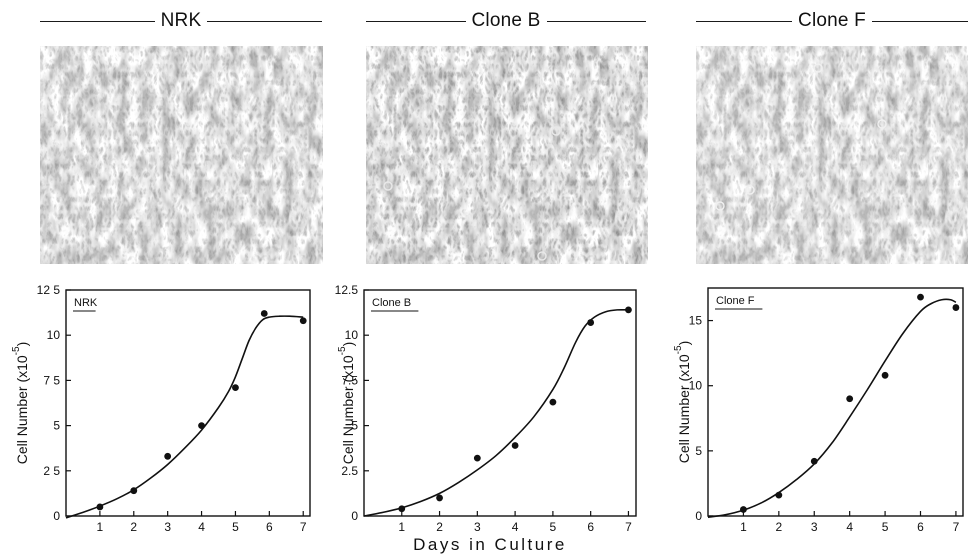  I want to click on x-tick-label: 4, so click(849, 527).